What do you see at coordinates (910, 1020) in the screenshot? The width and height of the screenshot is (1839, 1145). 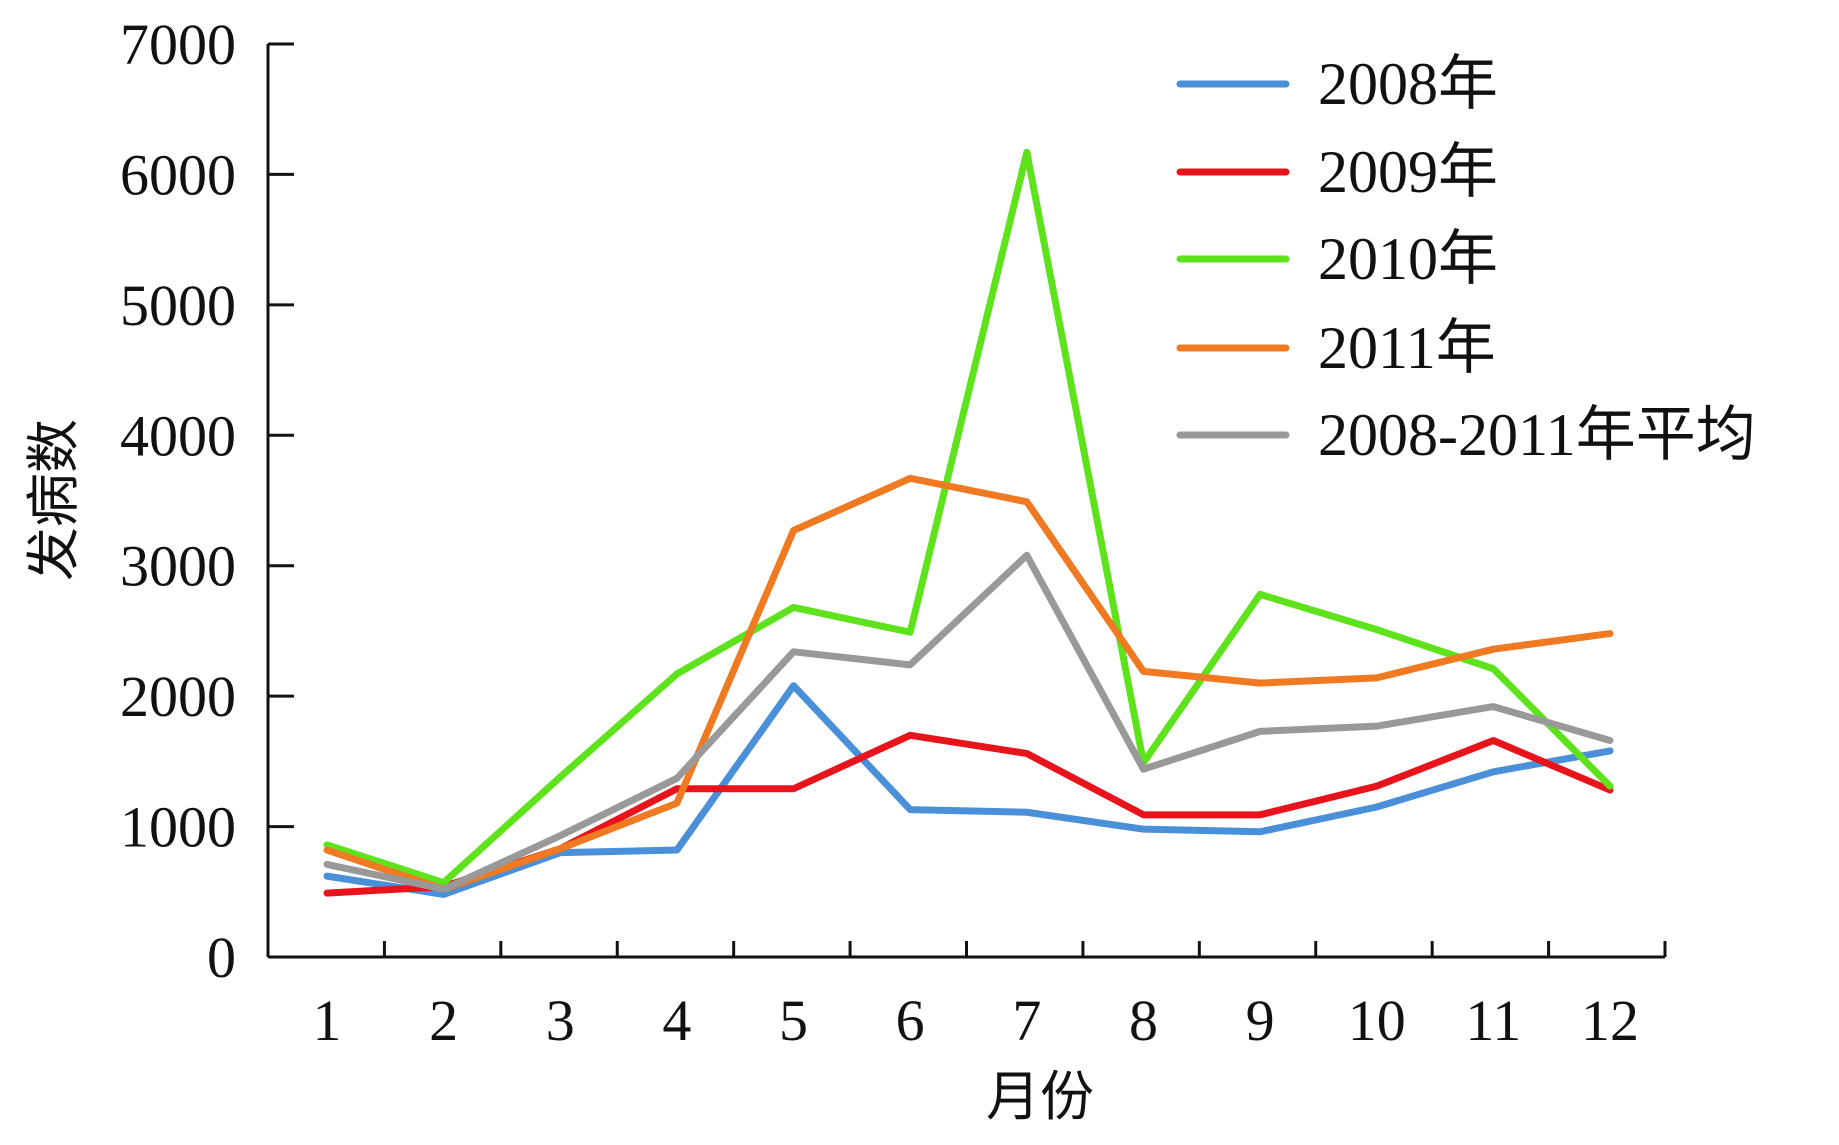 I see `x-tick-label: 6` at bounding box center [910, 1020].